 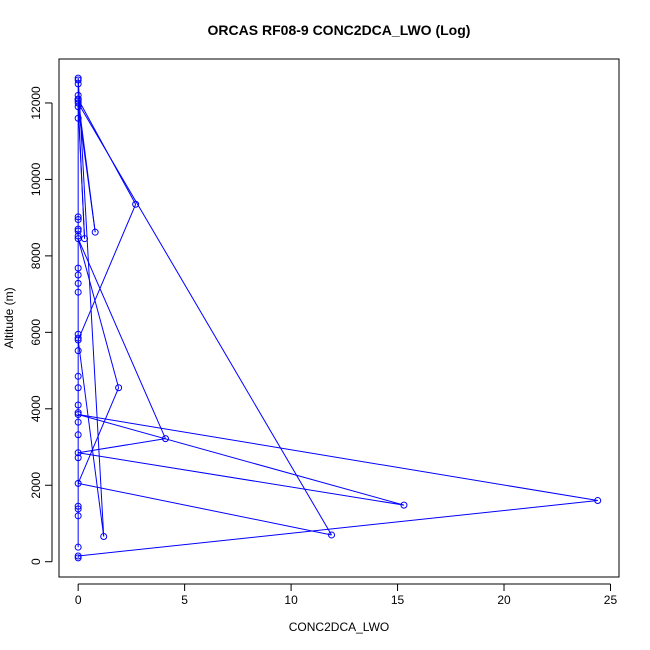 What do you see at coordinates (184, 600) in the screenshot?
I see `x-tick-label: 5` at bounding box center [184, 600].